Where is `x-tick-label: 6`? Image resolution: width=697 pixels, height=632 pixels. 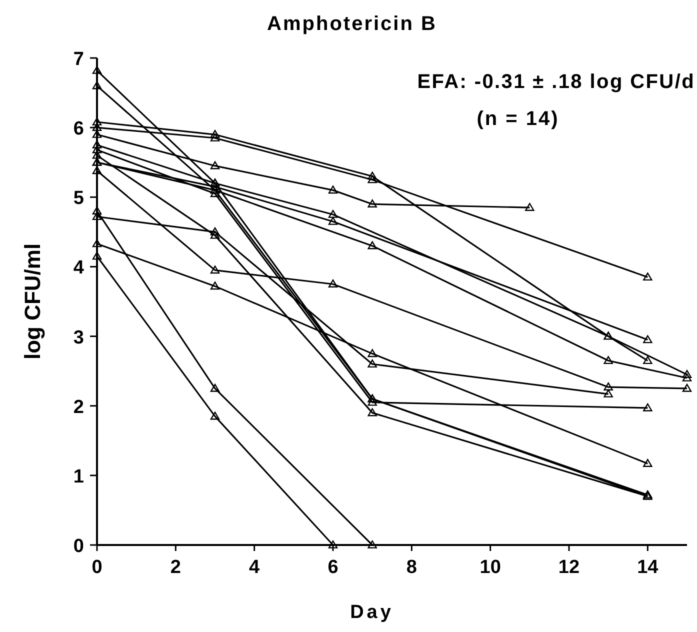 x-tick-label: 6 is located at coordinates (333, 567).